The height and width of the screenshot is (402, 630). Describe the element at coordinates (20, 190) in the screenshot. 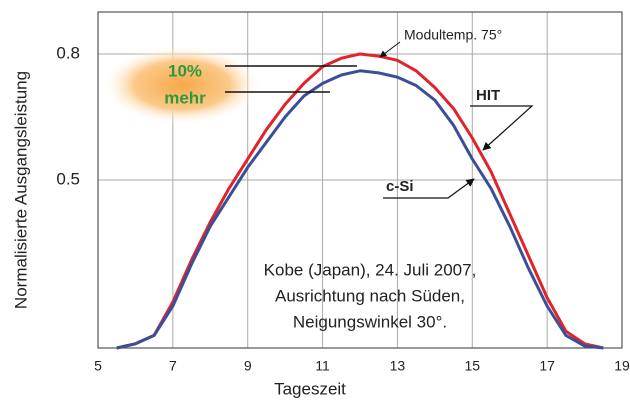

I see `y-axis-label: Normalisierte Ausgangsleistung` at that location.